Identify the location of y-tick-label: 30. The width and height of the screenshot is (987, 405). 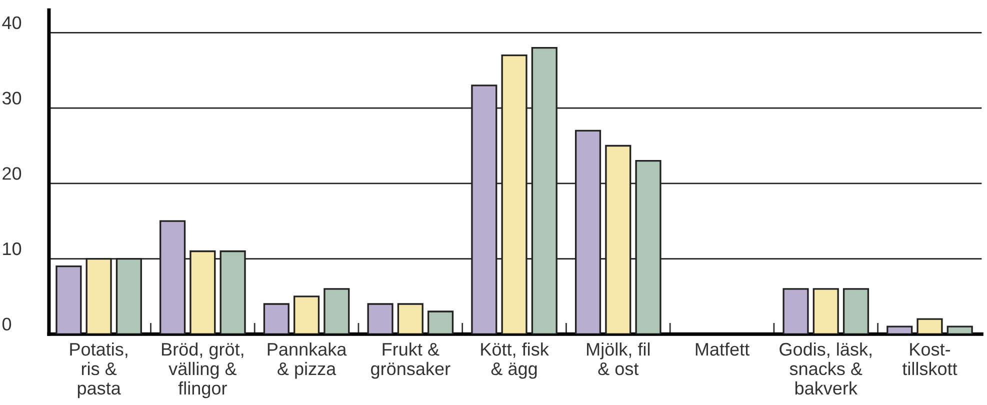
(12, 98).